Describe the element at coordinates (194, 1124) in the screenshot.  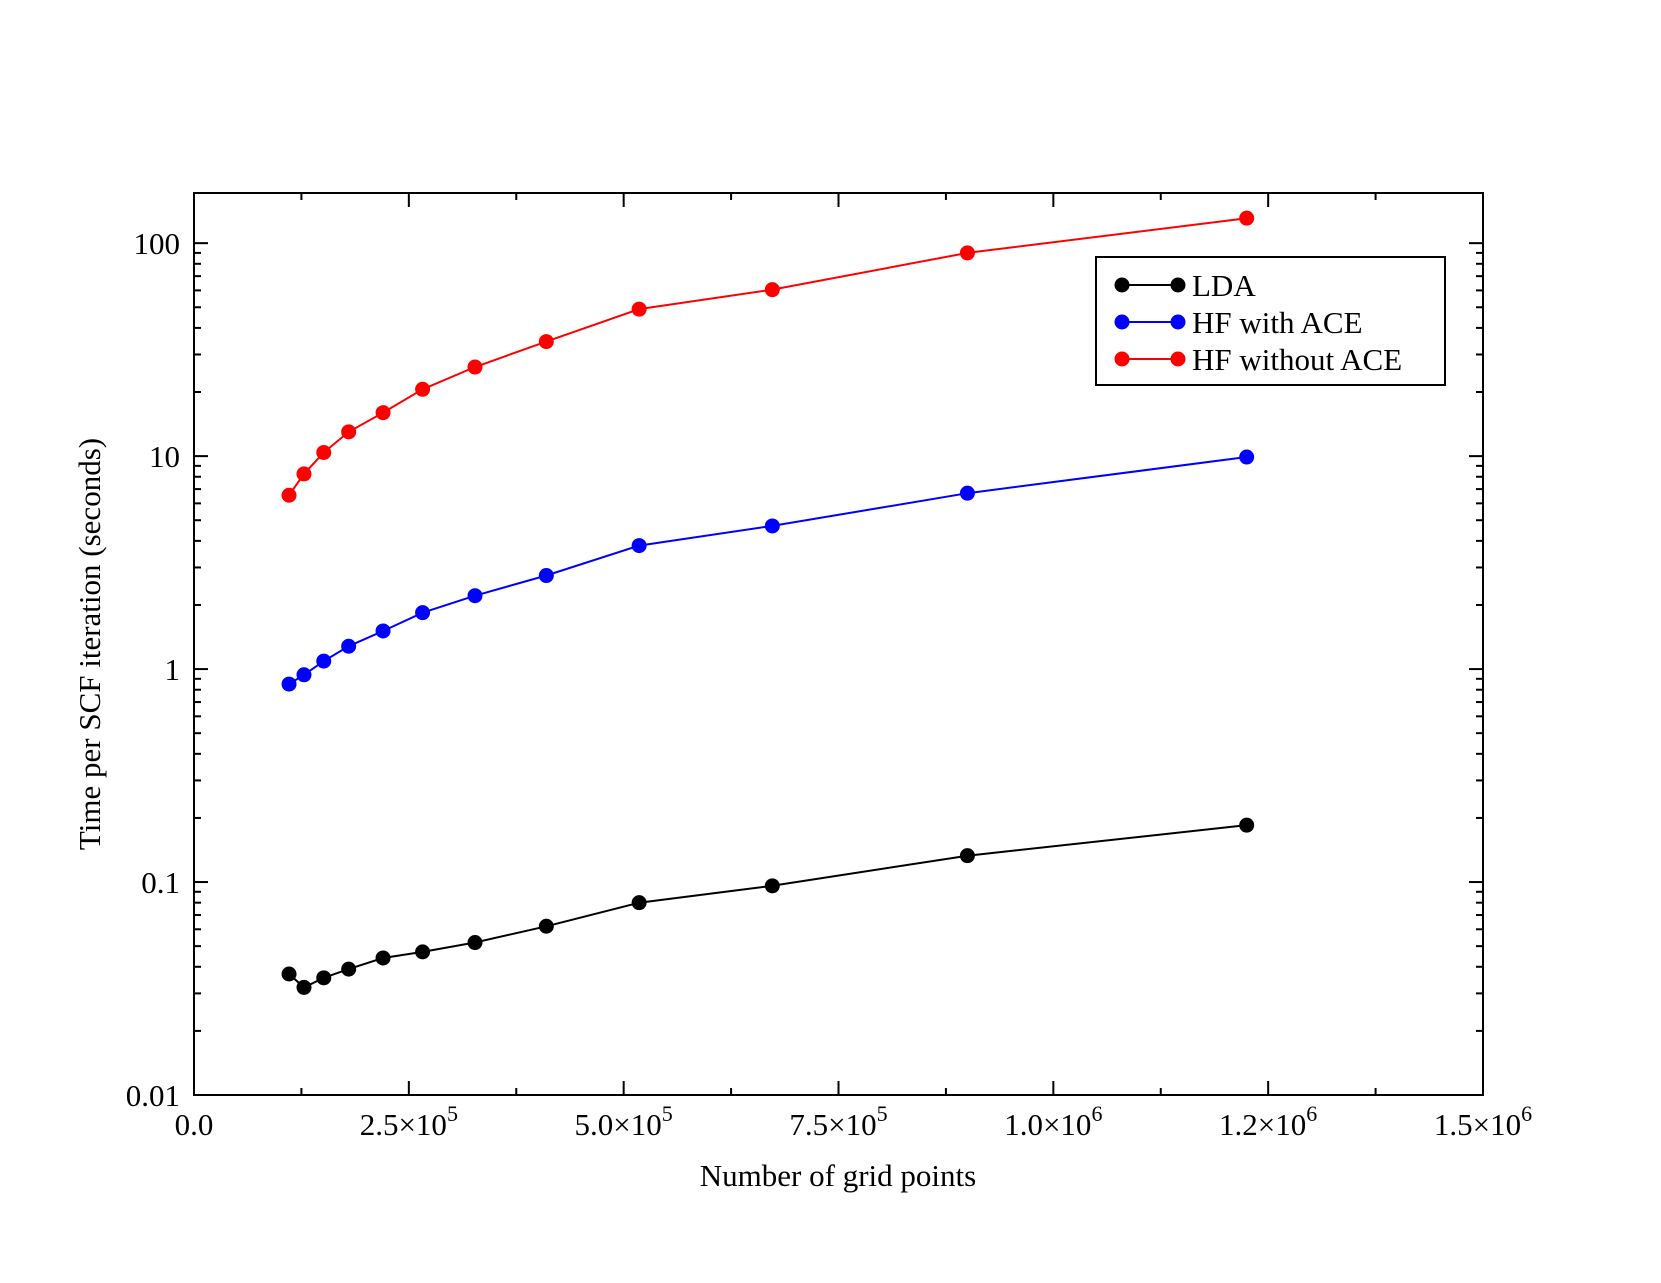
I see `x-tick-label: 0.0` at that location.